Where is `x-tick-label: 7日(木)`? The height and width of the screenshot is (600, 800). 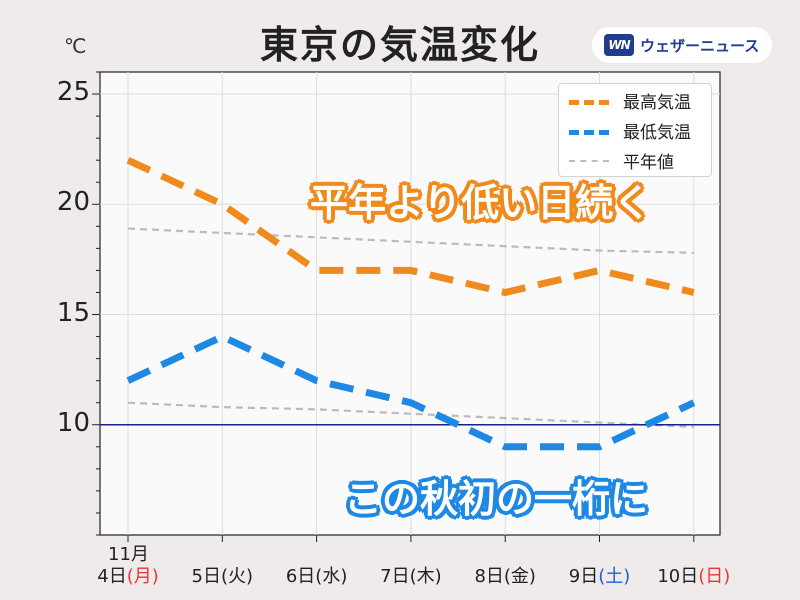
x-tick-label: 7日(木) is located at coordinates (411, 575).